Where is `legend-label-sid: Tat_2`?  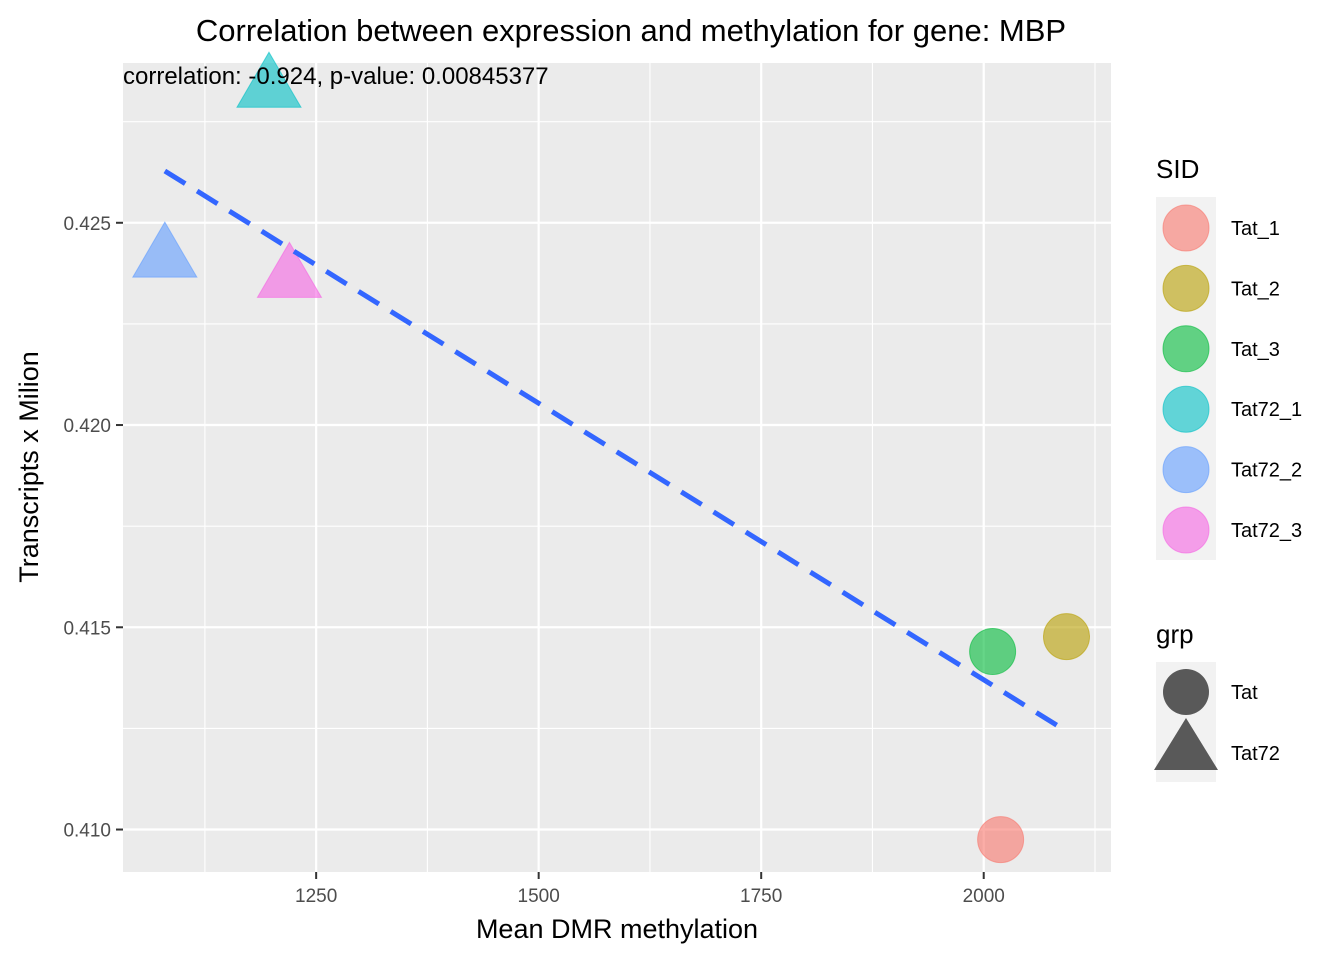 legend-label-sid: Tat_2 is located at coordinates (1255, 289).